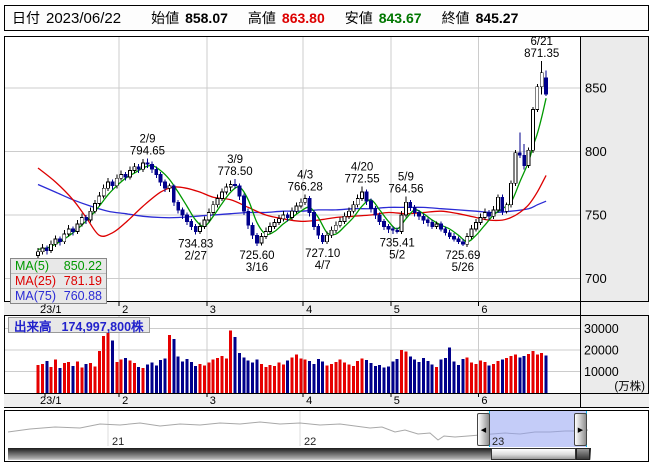  What do you see at coordinates (32, 266) in the screenshot?
I see `ma5-label: MA(5)` at bounding box center [32, 266].